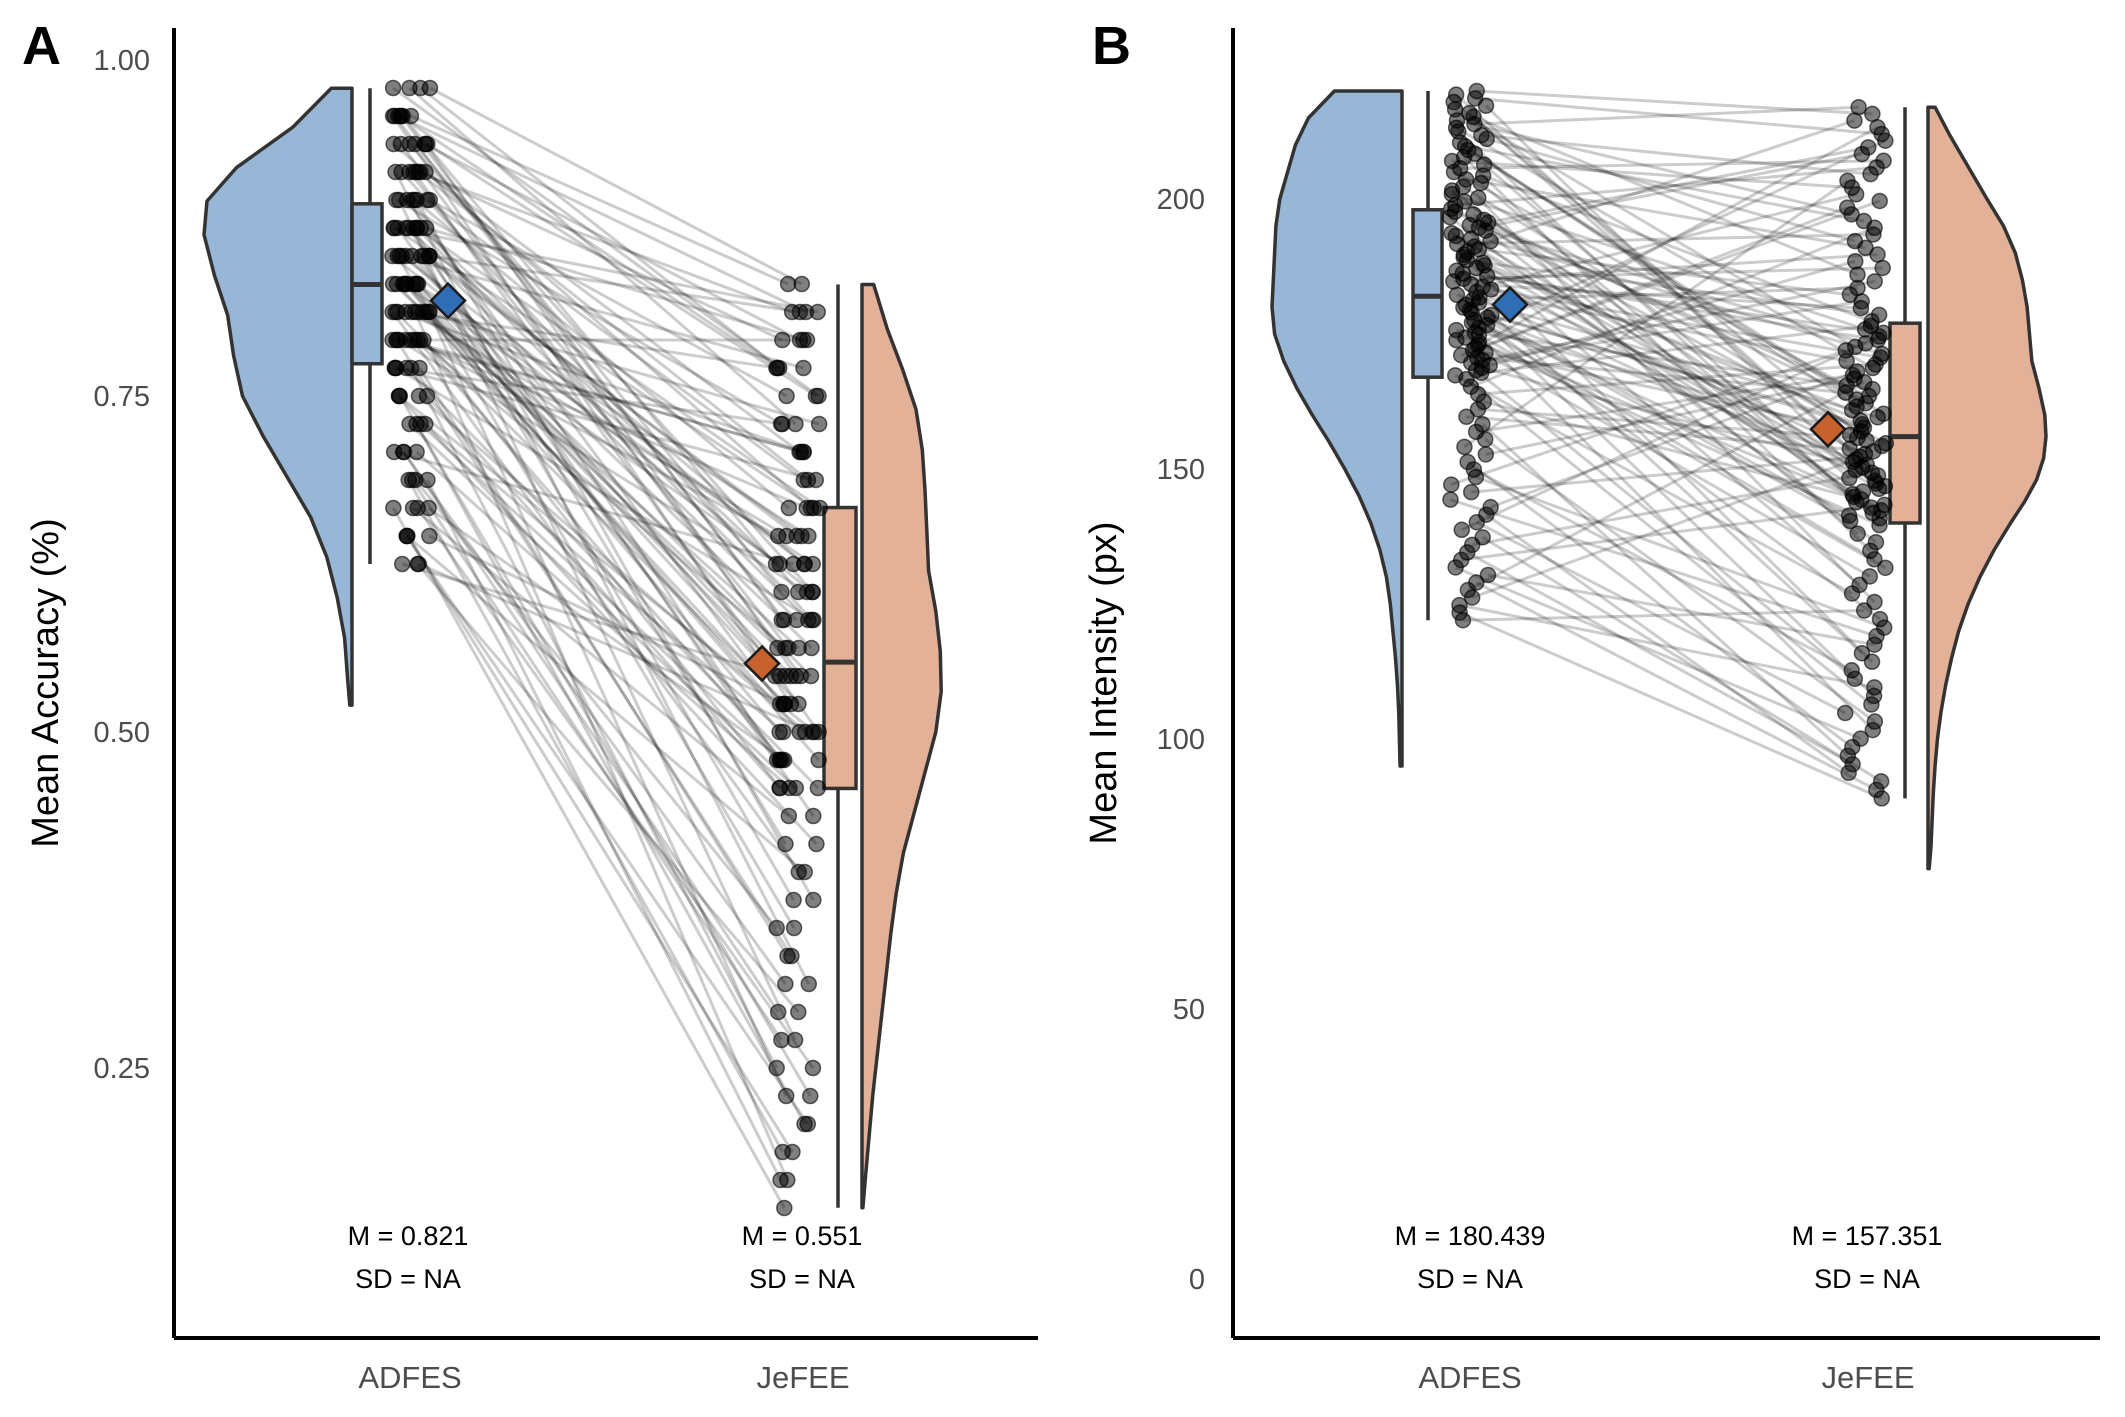 The height and width of the screenshot is (1417, 2125). What do you see at coordinates (1104, 682) in the screenshot?
I see `panel-b-y-axis-title: Mean Intensity (px)` at bounding box center [1104, 682].